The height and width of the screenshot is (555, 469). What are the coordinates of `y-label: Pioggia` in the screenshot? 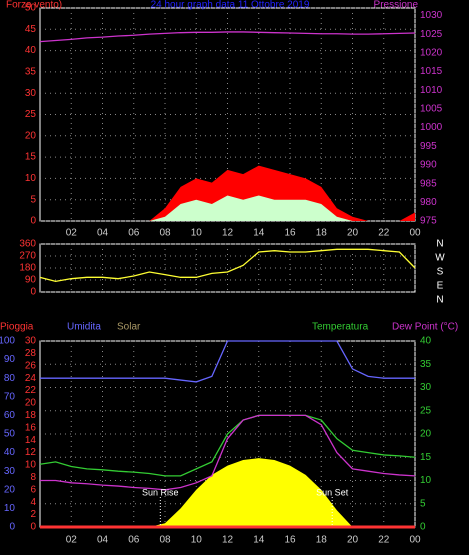 It's located at (17, 327).